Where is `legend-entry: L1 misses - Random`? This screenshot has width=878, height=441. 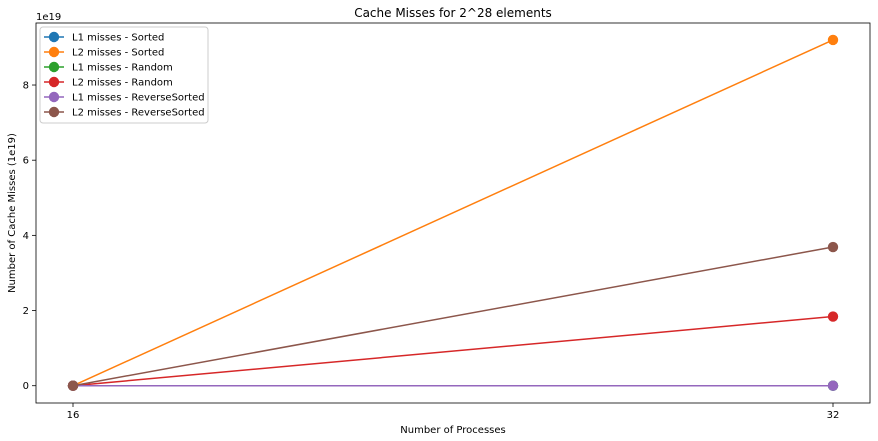
legend-entry: L1 misses - Random is located at coordinates (108, 67).